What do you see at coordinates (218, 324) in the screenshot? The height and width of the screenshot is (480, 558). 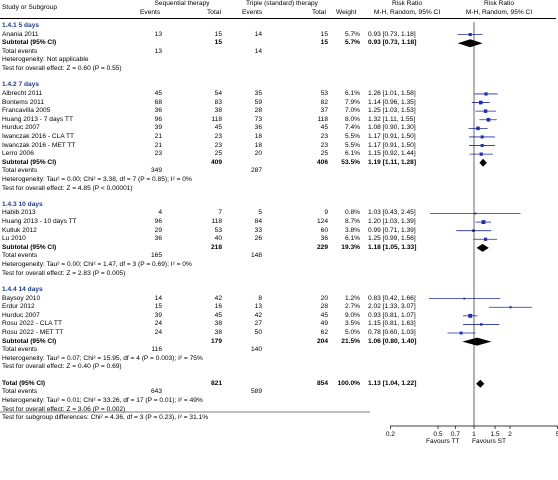 I see `total-sequential: 38` at bounding box center [218, 324].